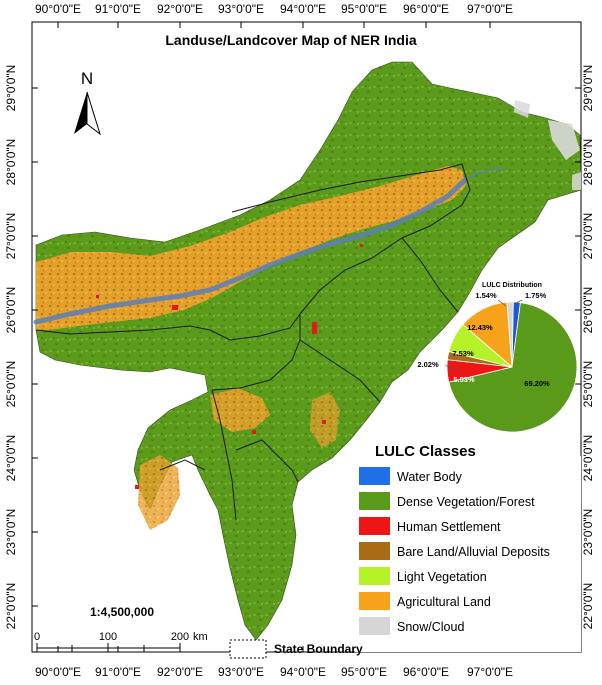 The image size is (602, 685). What do you see at coordinates (463, 353) in the screenshot?
I see `pie-slice-label: 7.53%` at bounding box center [463, 353].